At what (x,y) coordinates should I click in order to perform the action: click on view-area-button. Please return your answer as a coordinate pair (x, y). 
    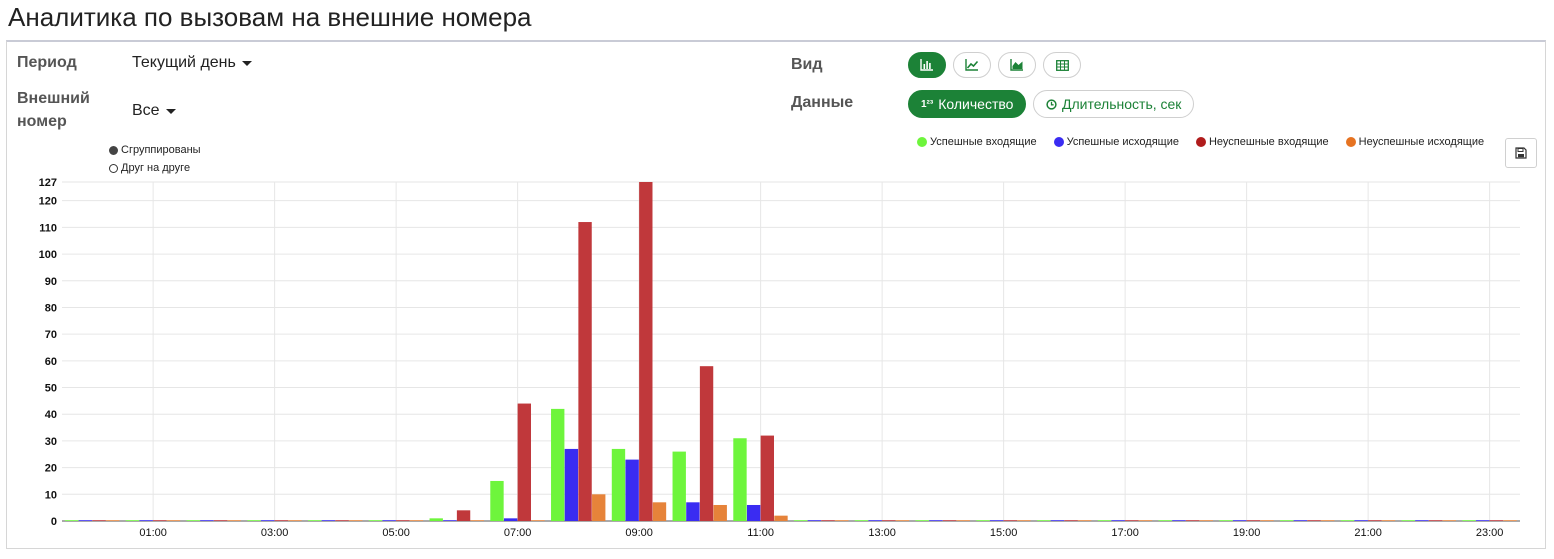
    Looking at the image, I should click on (1017, 65).